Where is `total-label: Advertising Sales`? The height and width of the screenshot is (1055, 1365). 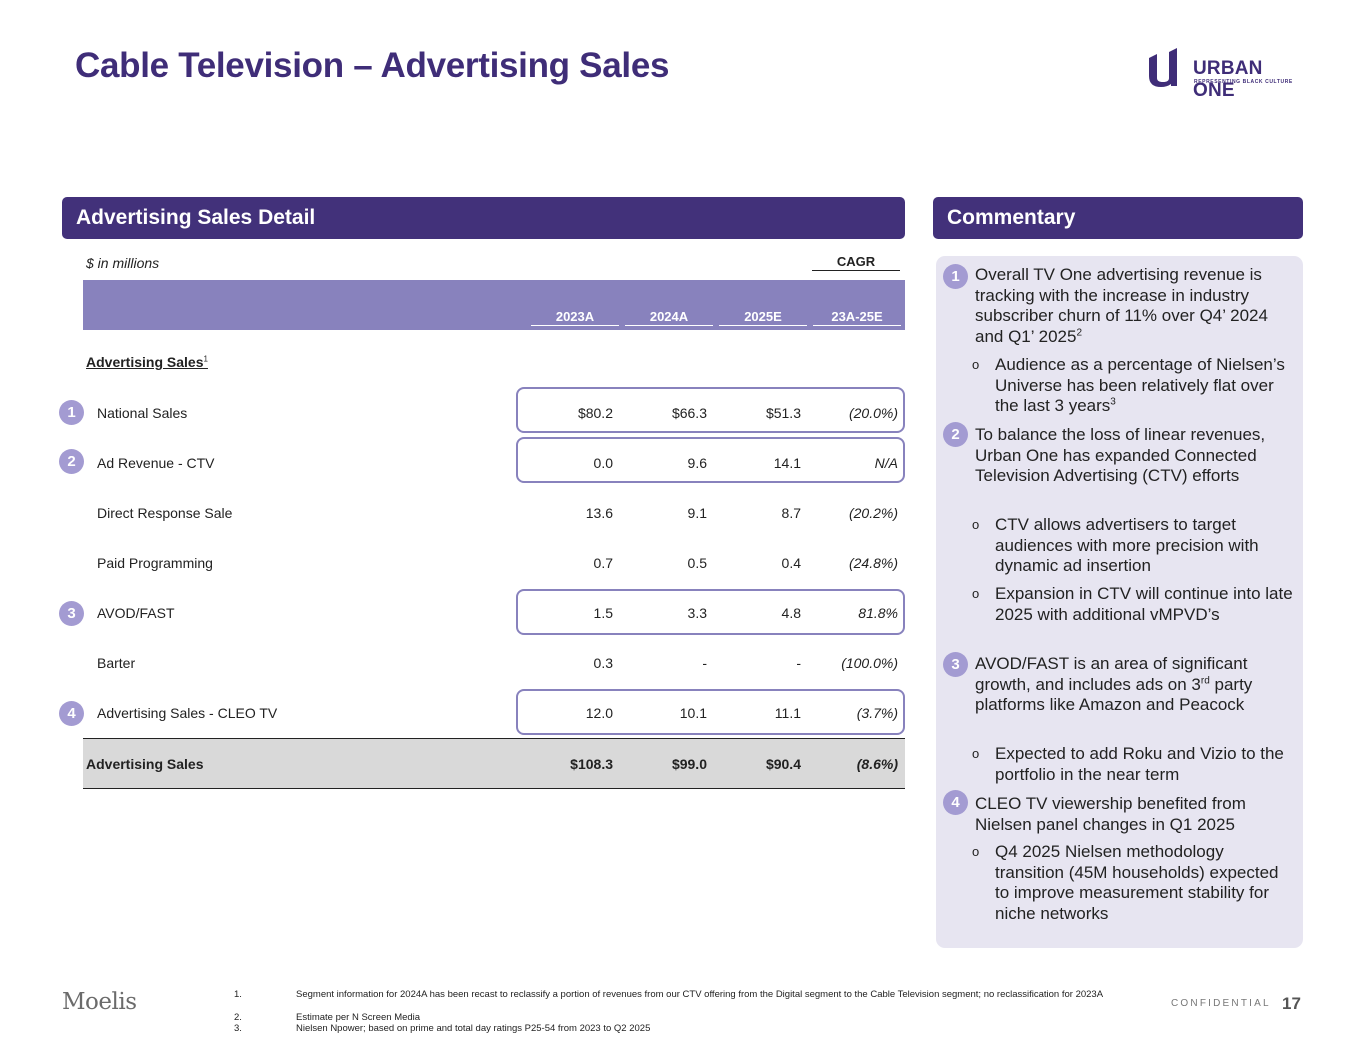 total-label: Advertising Sales is located at coordinates (145, 764).